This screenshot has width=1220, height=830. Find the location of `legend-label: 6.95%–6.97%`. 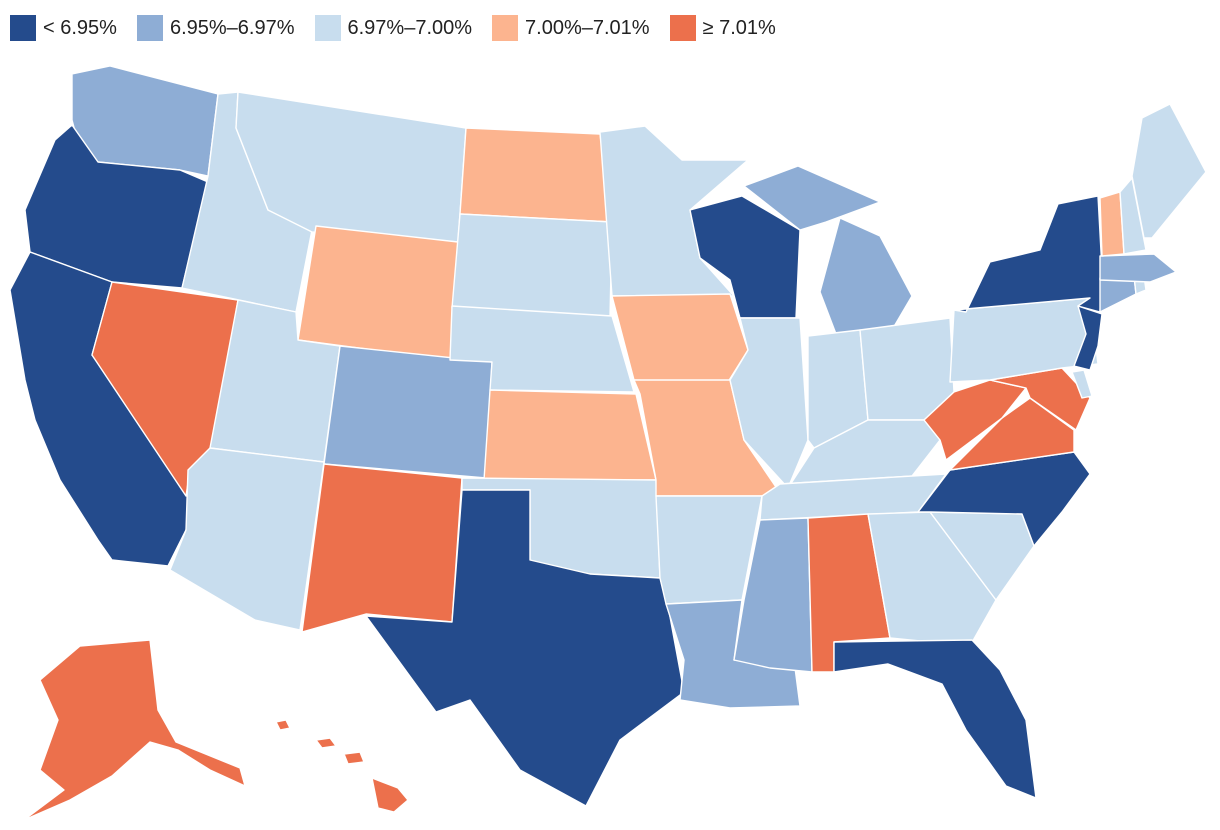

legend-label: 6.95%–6.97% is located at coordinates (232, 27).